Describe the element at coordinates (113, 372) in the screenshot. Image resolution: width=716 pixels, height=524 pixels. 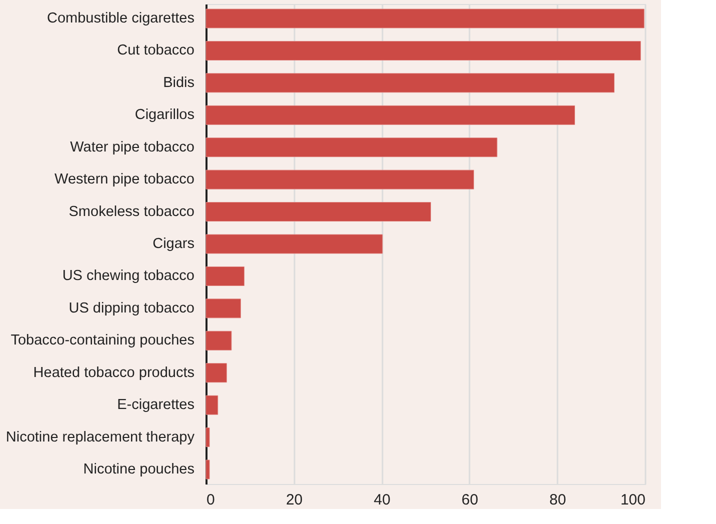
I see `y-tick-label: Heated tobacco products` at that location.